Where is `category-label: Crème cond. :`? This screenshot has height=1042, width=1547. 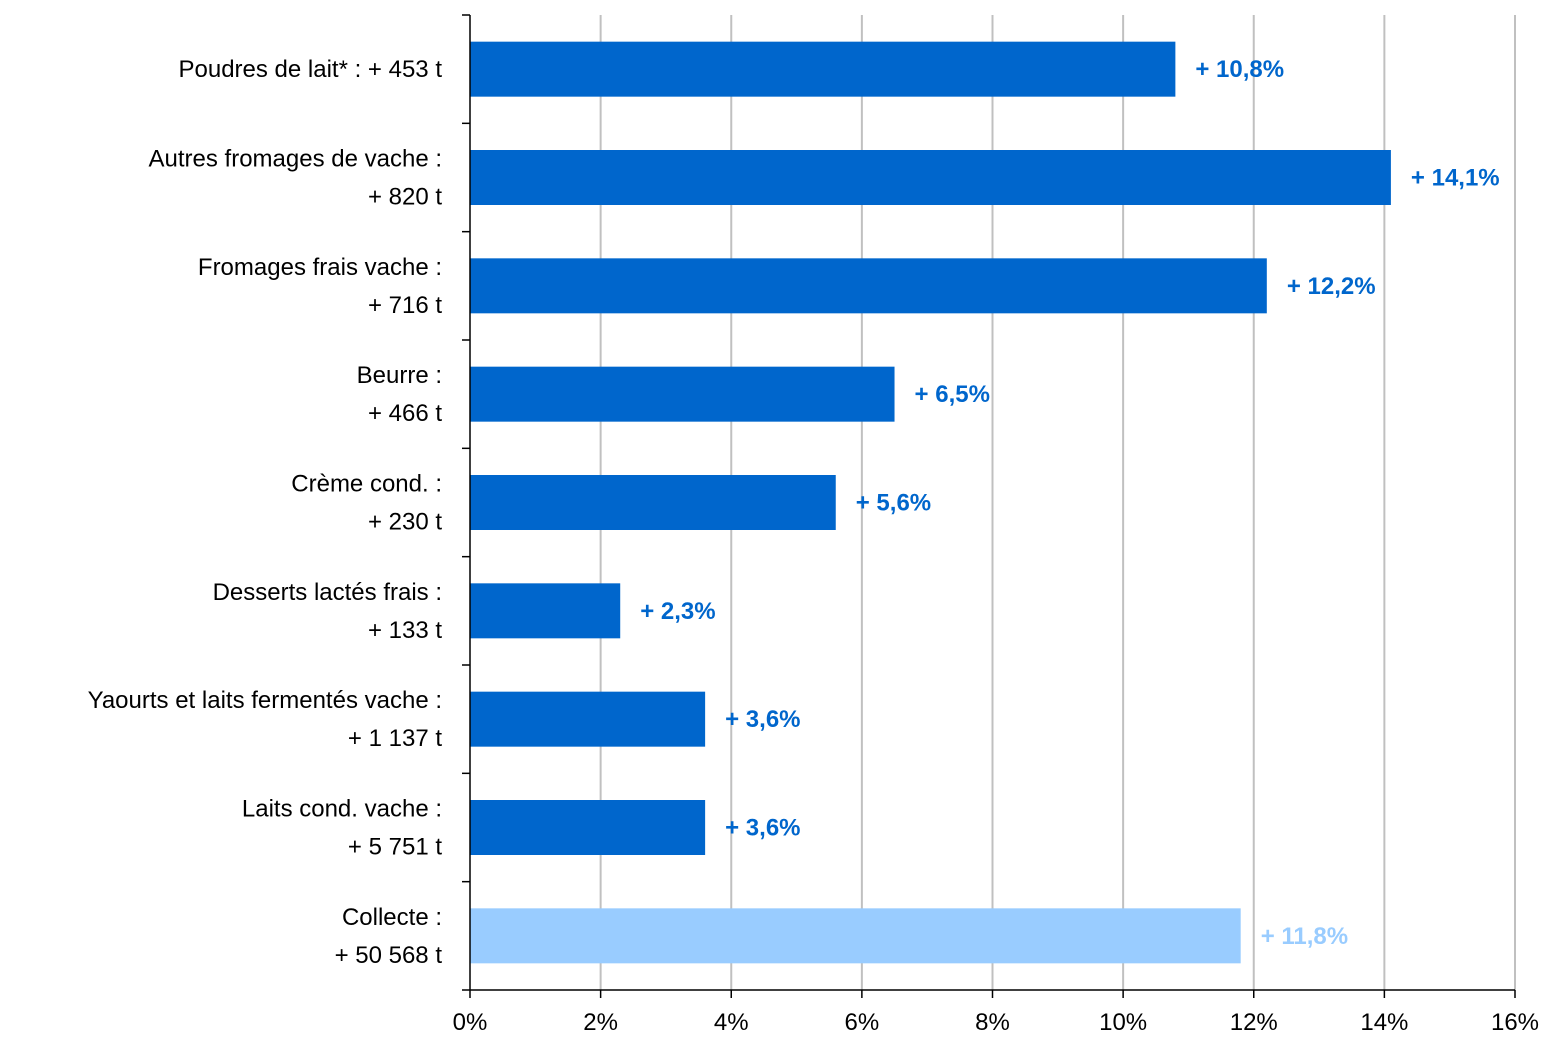
category-label: Crème cond. : is located at coordinates (366, 484).